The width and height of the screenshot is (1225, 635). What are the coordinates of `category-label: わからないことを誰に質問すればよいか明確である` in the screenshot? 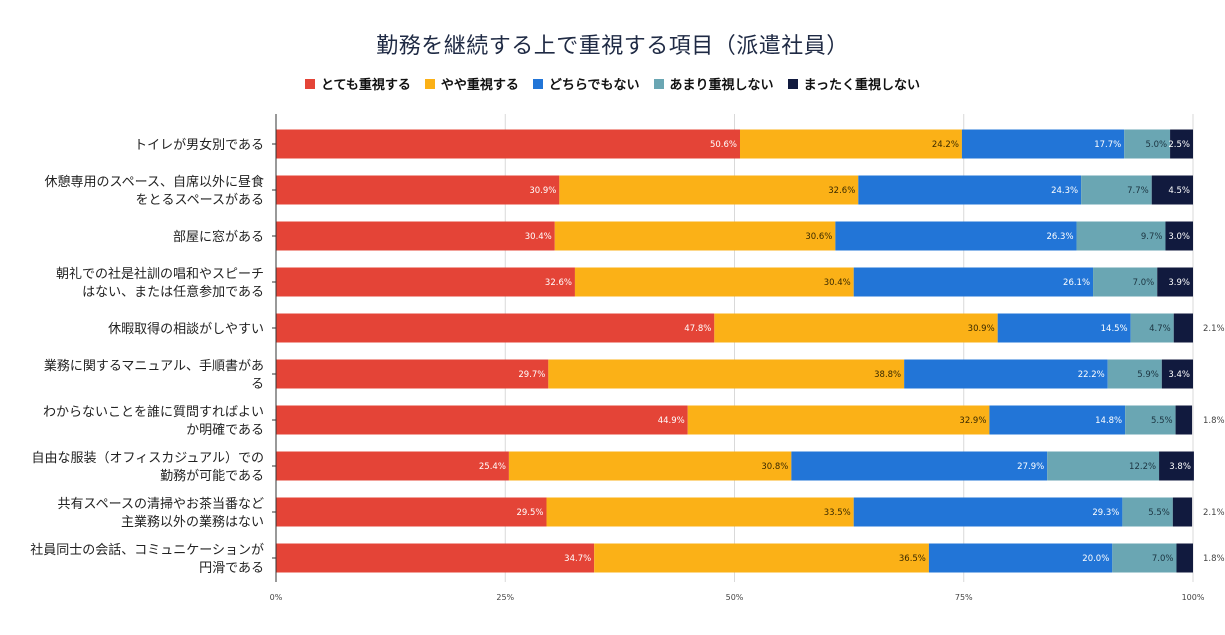 It's located at (153, 421).